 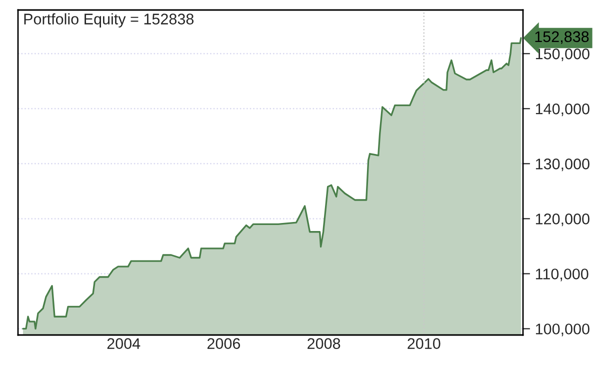 What do you see at coordinates (324, 343) in the screenshot?
I see `x-tick-label: 2008` at bounding box center [324, 343].